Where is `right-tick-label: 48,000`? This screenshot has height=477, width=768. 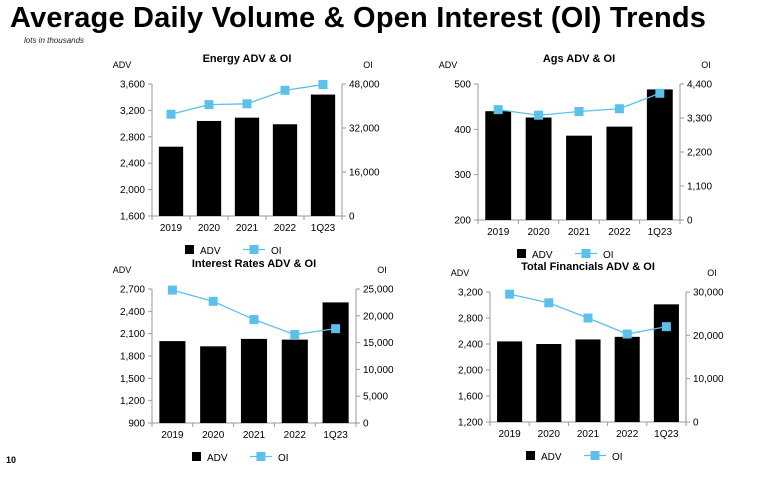 right-tick-label: 48,000 is located at coordinates (364, 85).